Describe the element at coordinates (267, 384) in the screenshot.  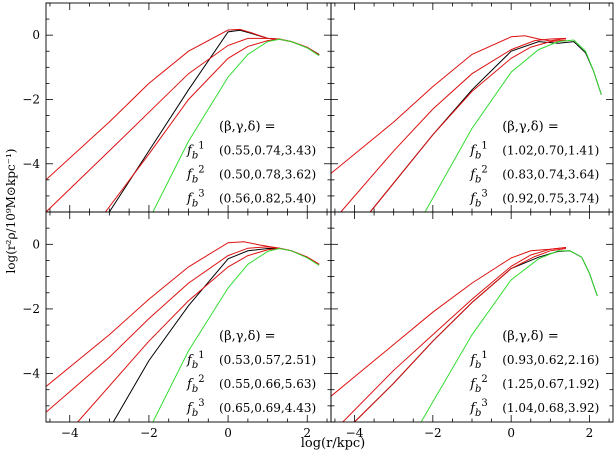
I see `param-values-2: (0.55,0.66,5.63)` at that location.